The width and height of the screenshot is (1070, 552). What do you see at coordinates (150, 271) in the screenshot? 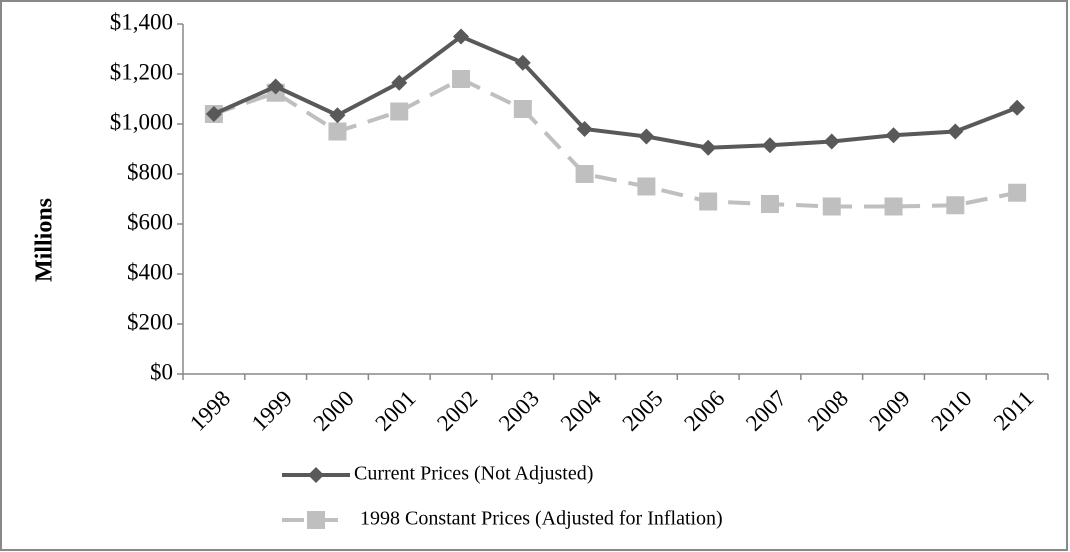
I see `y-tick-label: $400` at bounding box center [150, 271].